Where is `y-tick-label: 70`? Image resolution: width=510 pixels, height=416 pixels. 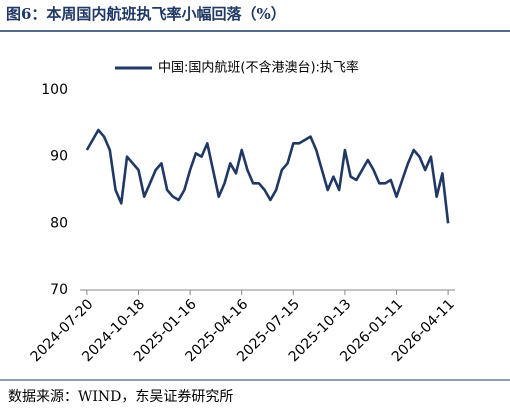 y-tick-label: 70 is located at coordinates (59, 290).